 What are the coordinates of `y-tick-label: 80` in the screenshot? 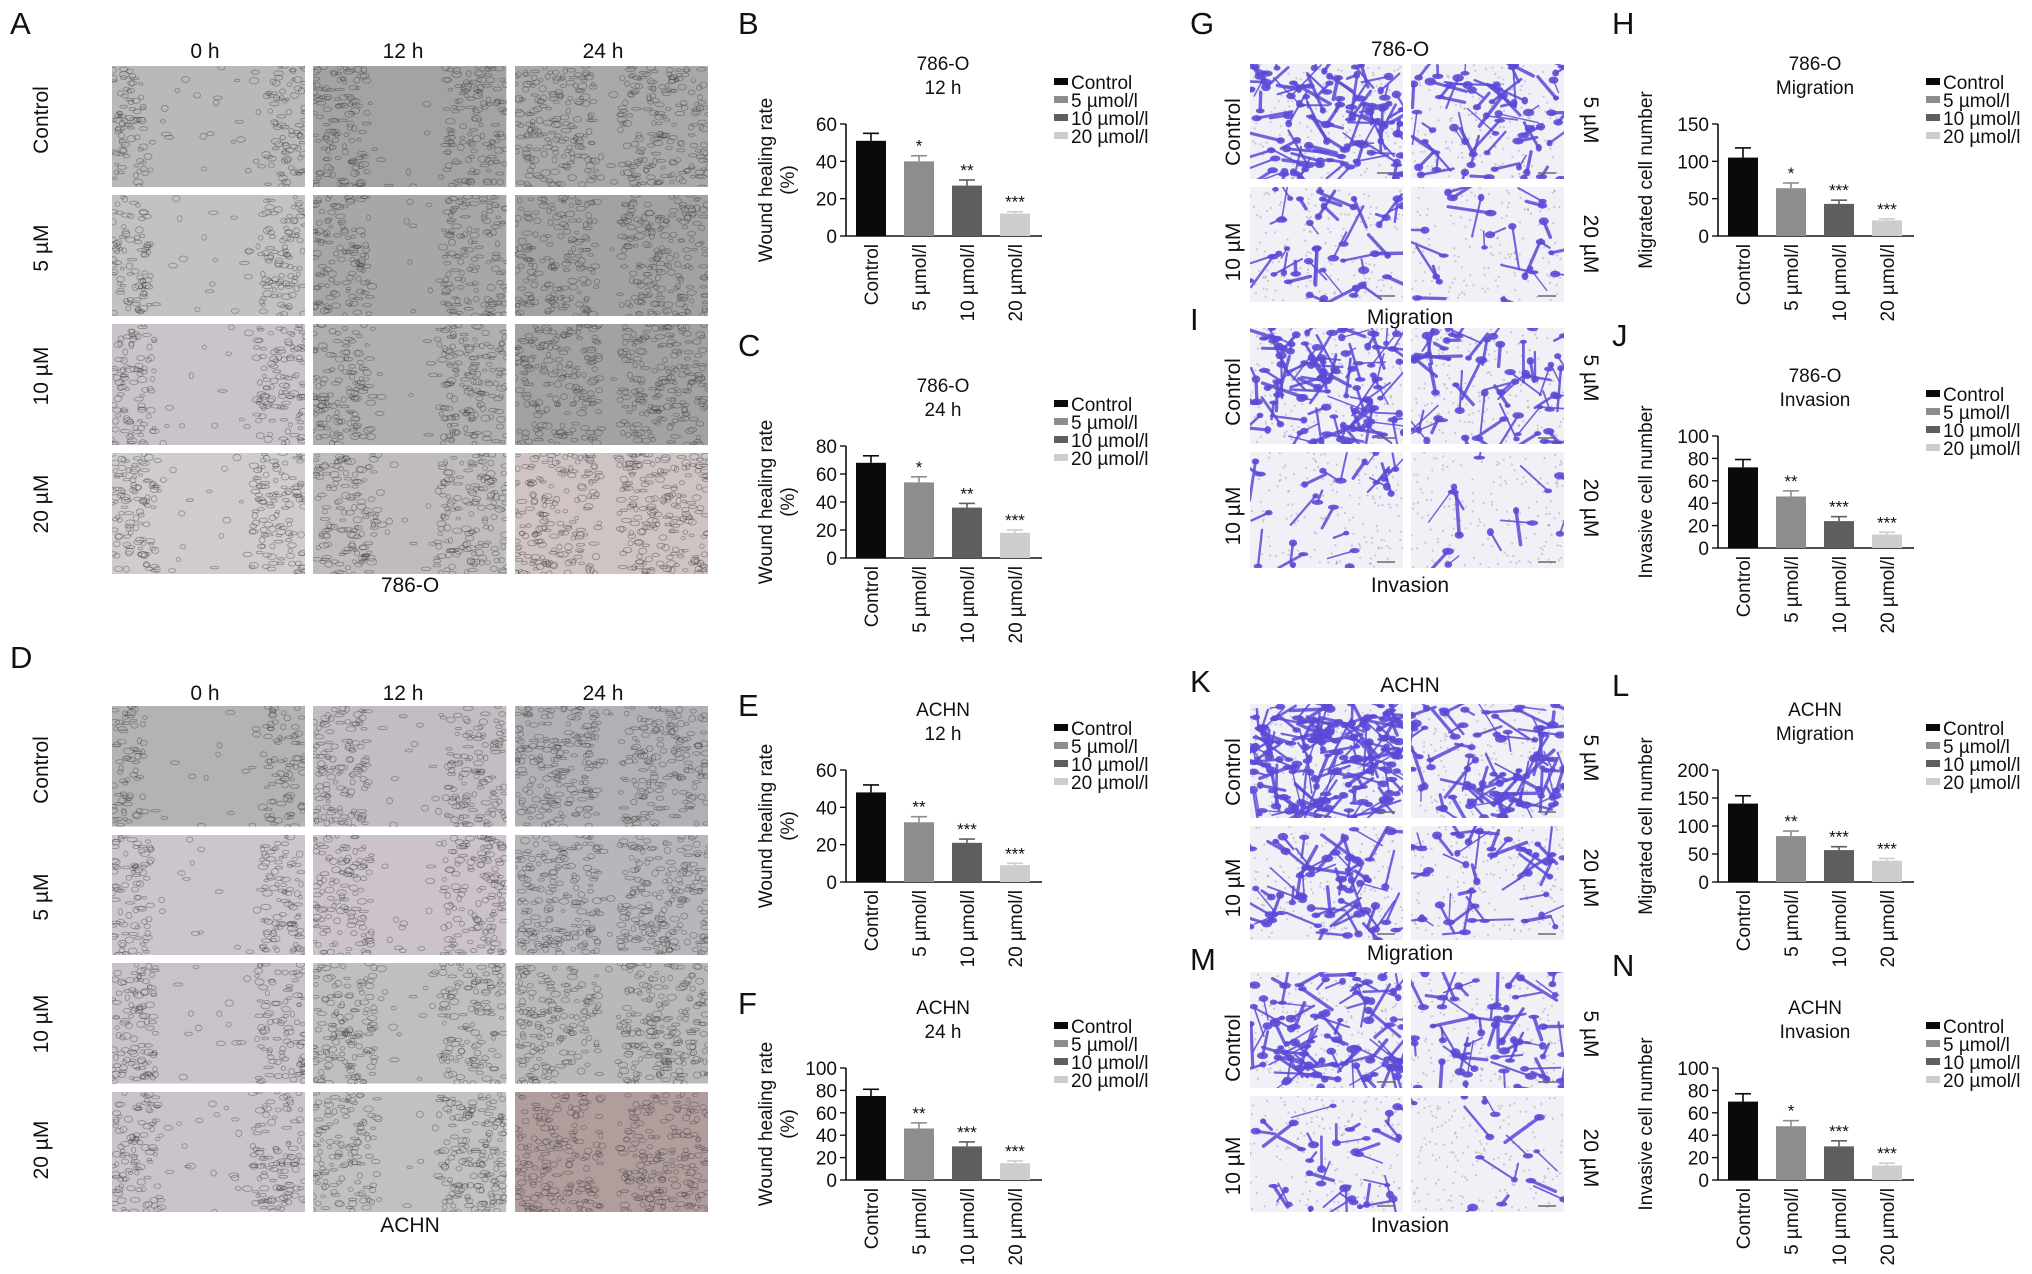 It's located at (826, 447).